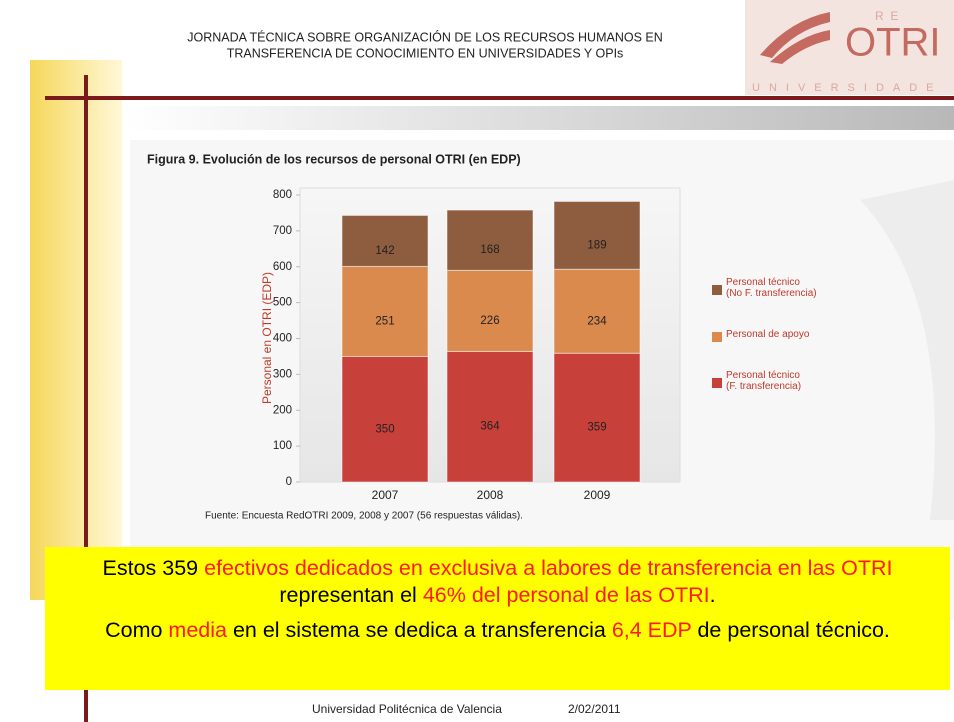 The height and width of the screenshot is (722, 954). What do you see at coordinates (385, 495) in the screenshot?
I see `x-tick-label: 2007` at bounding box center [385, 495].